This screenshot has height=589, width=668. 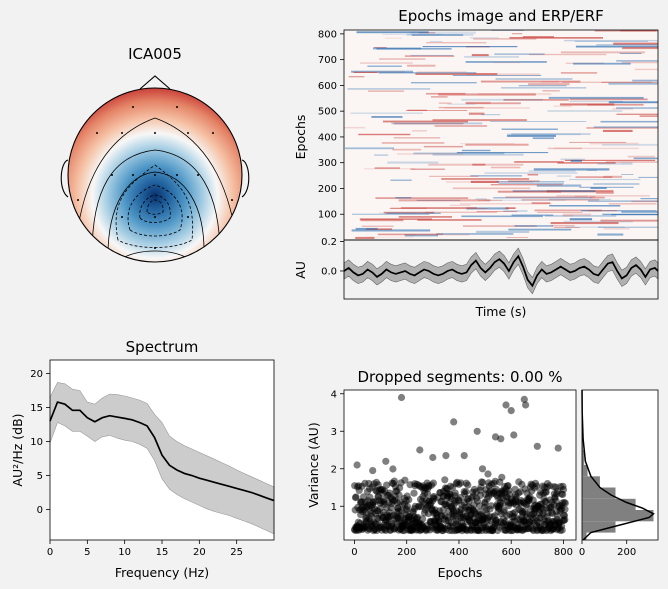 What do you see at coordinates (162, 347) in the screenshot?
I see `spectrum-title: Spectrum` at bounding box center [162, 347].